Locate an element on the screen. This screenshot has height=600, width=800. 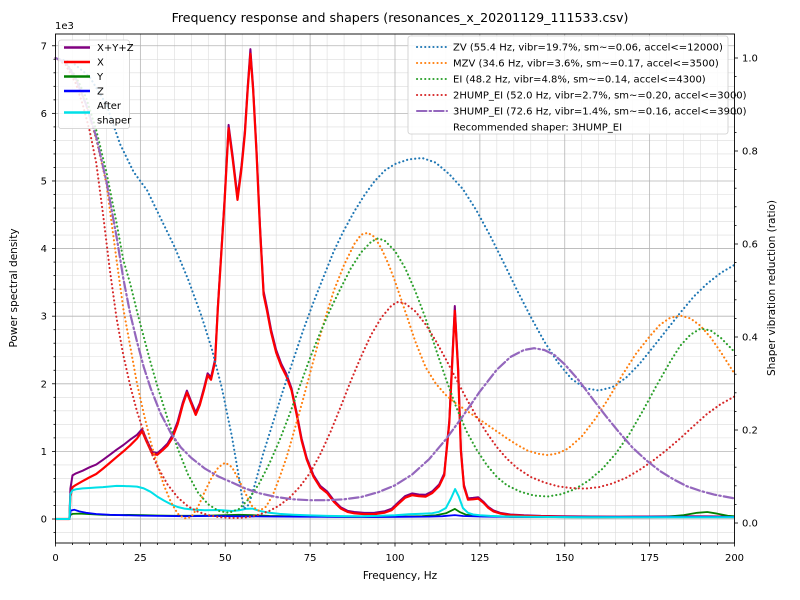
y-right-tick-label: 0.4 is located at coordinates (750, 338).